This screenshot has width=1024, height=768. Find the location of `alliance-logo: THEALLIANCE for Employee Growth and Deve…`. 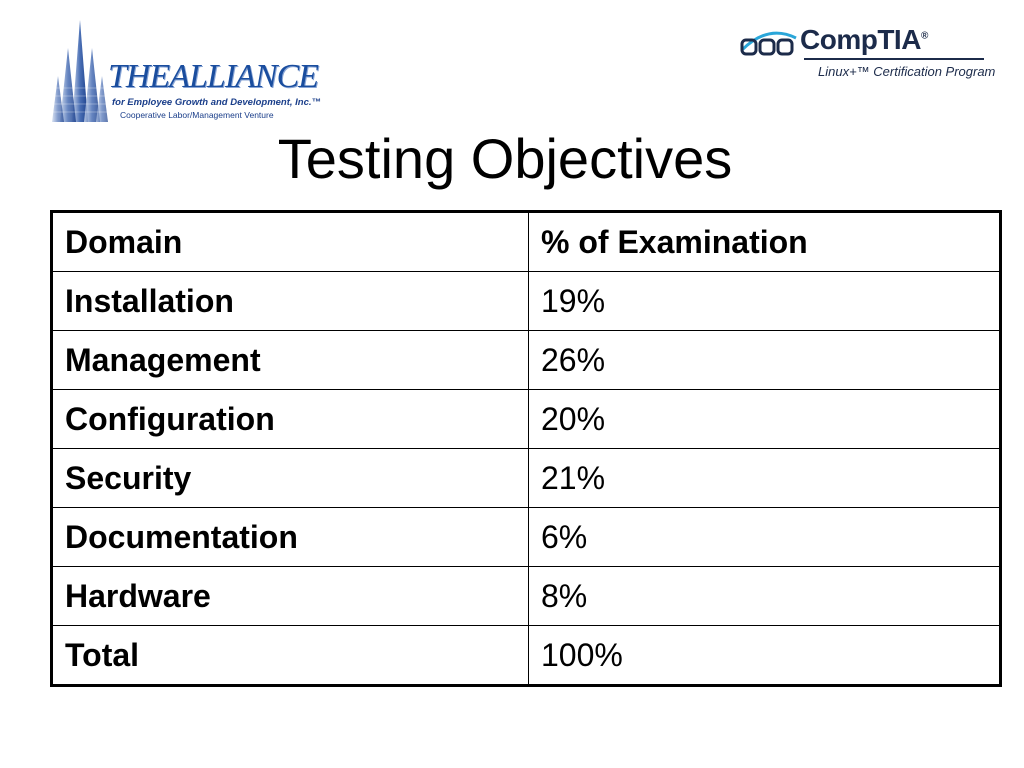

alliance-logo: THEALLIANCE for Employee Growth and Deve… is located at coordinates (185, 73).